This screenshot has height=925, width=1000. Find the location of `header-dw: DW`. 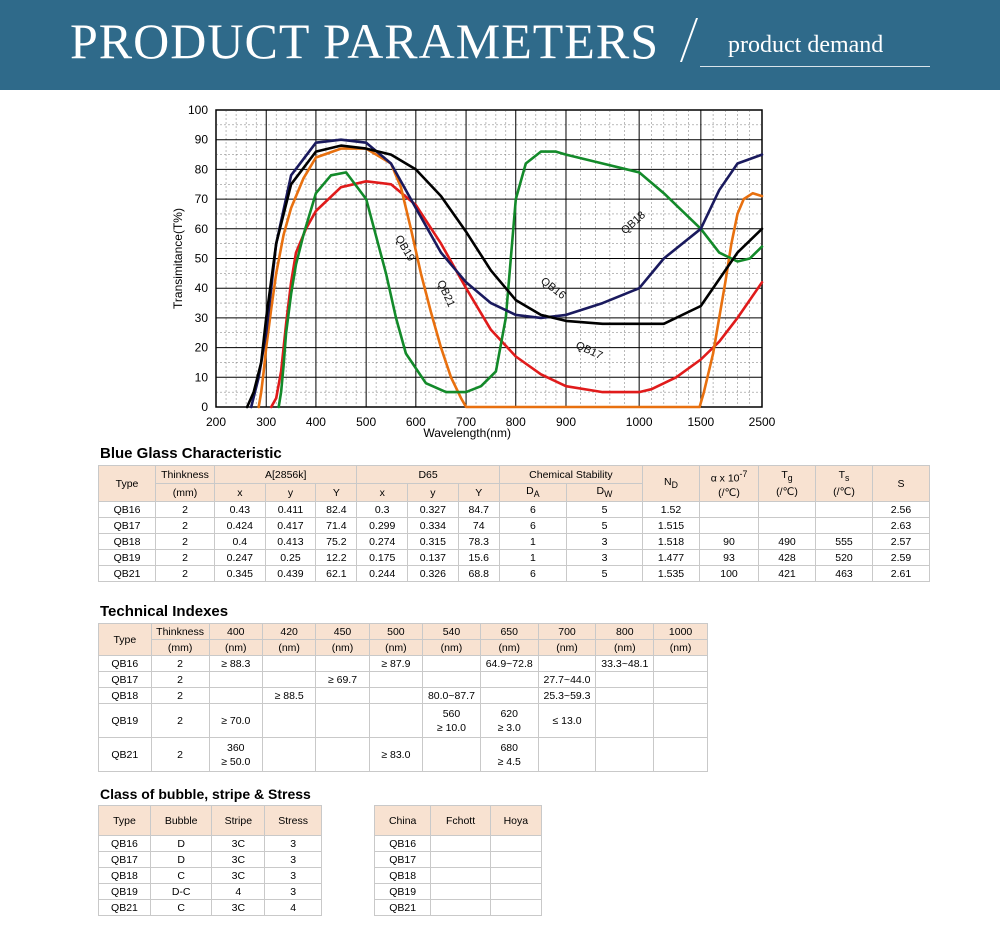

header-dw: DW is located at coordinates (604, 492).